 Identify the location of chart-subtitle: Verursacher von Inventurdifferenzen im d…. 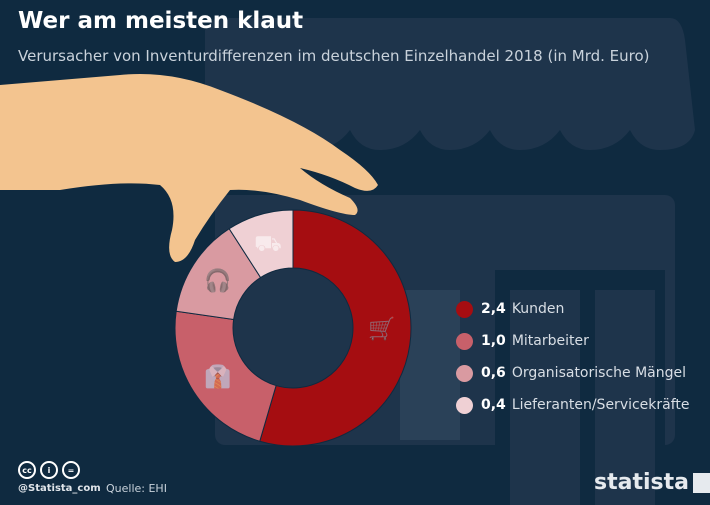
(334, 56).